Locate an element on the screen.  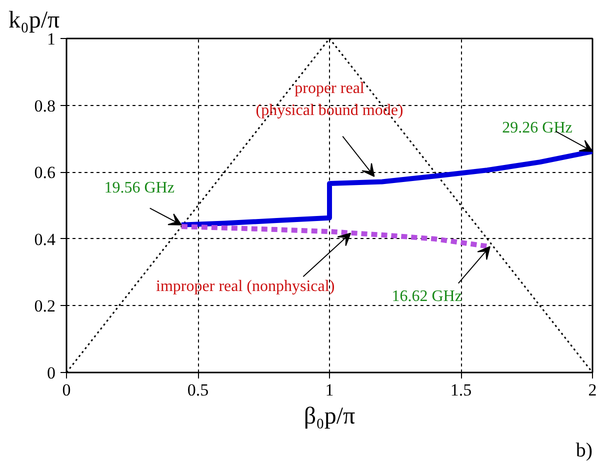
x-tick-label: 0 is located at coordinates (66, 390).